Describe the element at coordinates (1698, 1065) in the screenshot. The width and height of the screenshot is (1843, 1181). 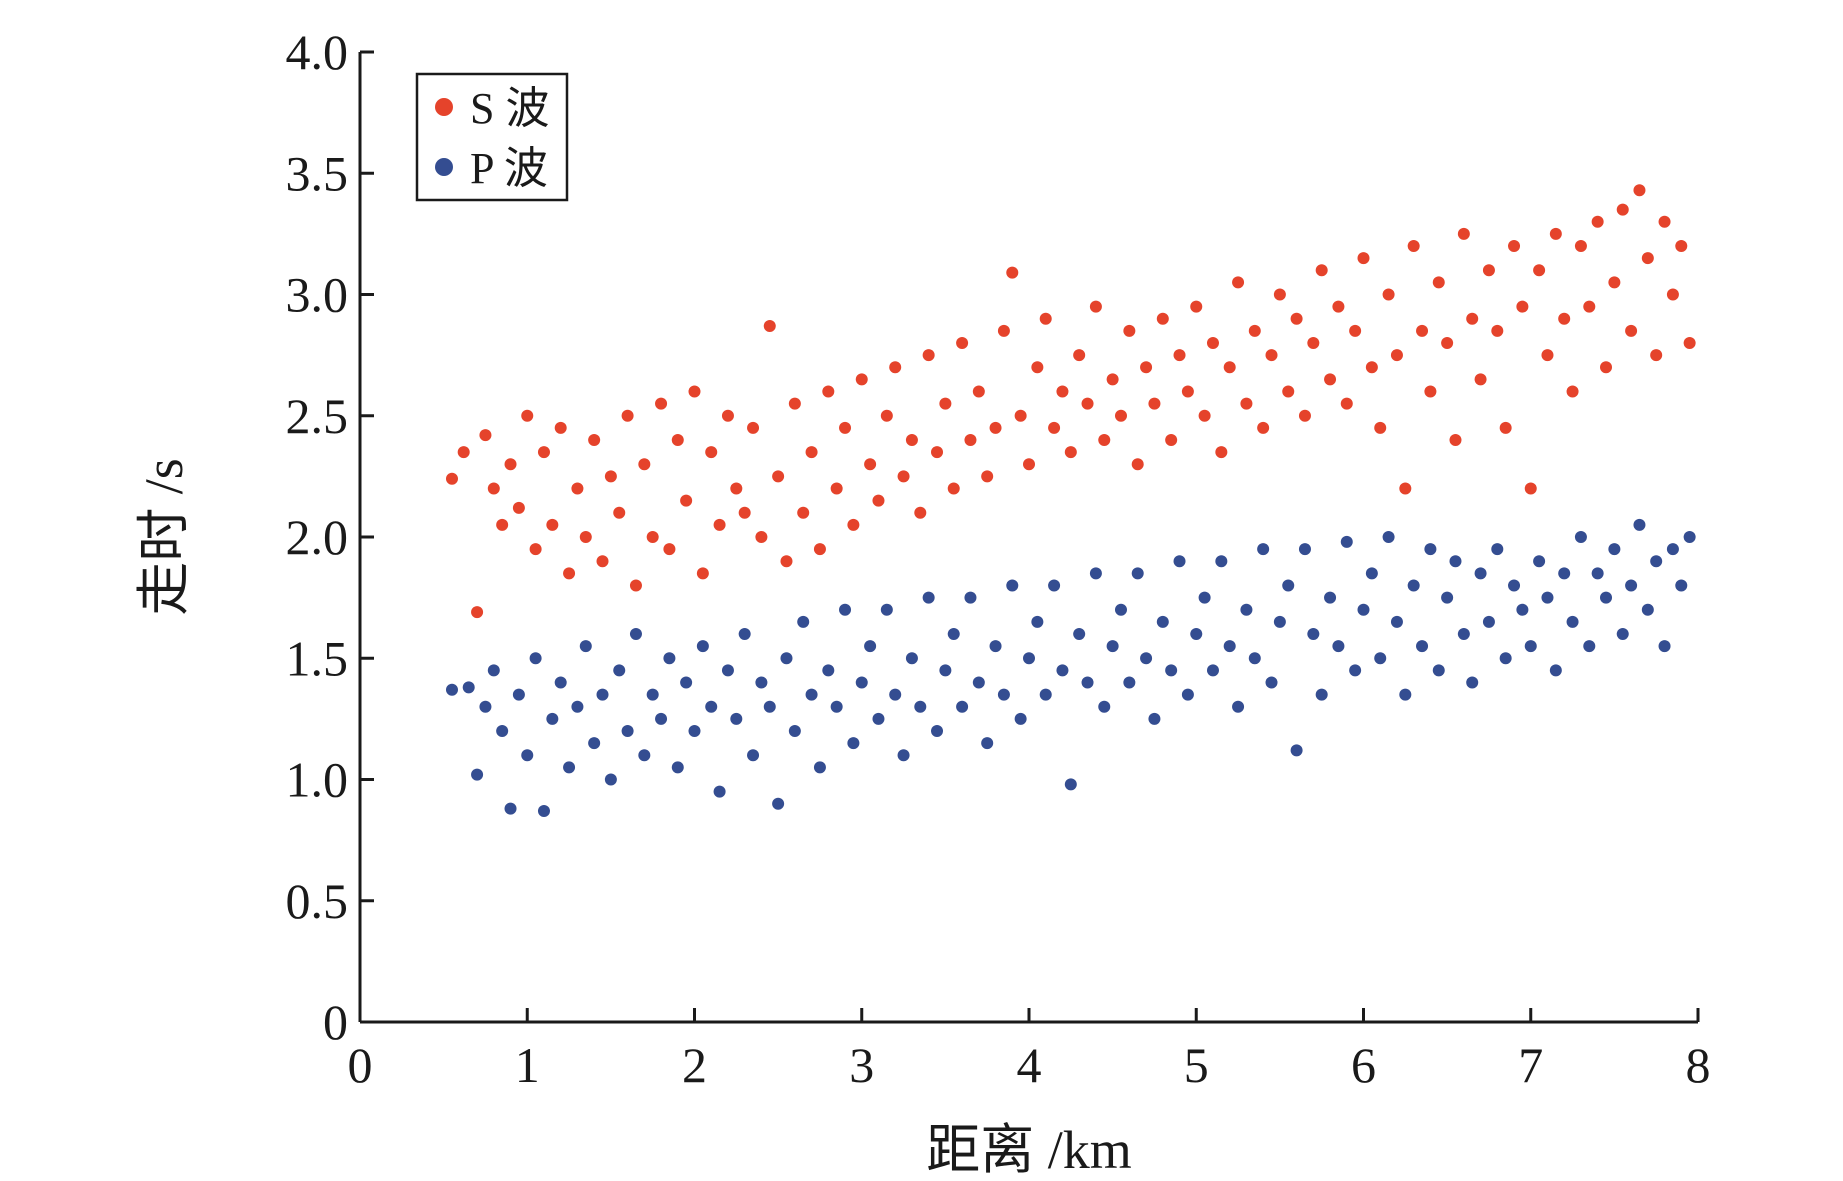
I see `x-tick-label: 8` at that location.